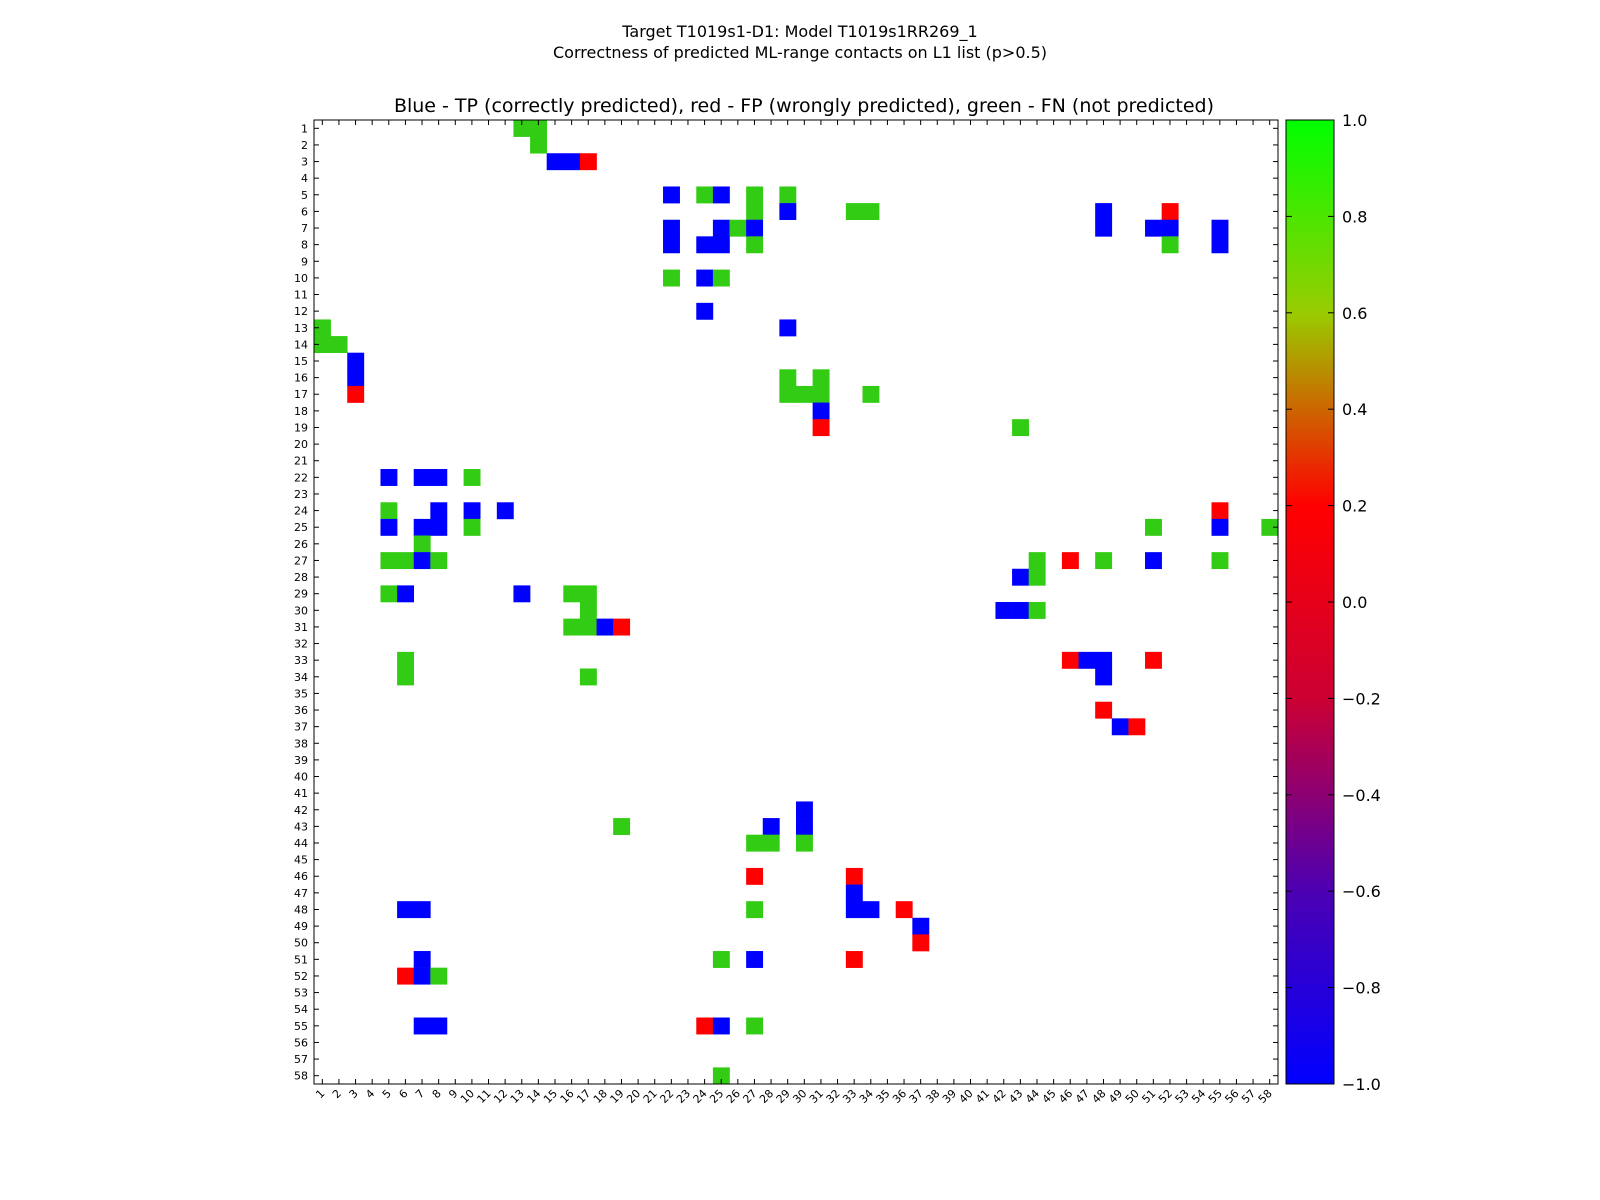  Describe the element at coordinates (301, 793) in the screenshot. I see `y-tick-label: 41` at that location.